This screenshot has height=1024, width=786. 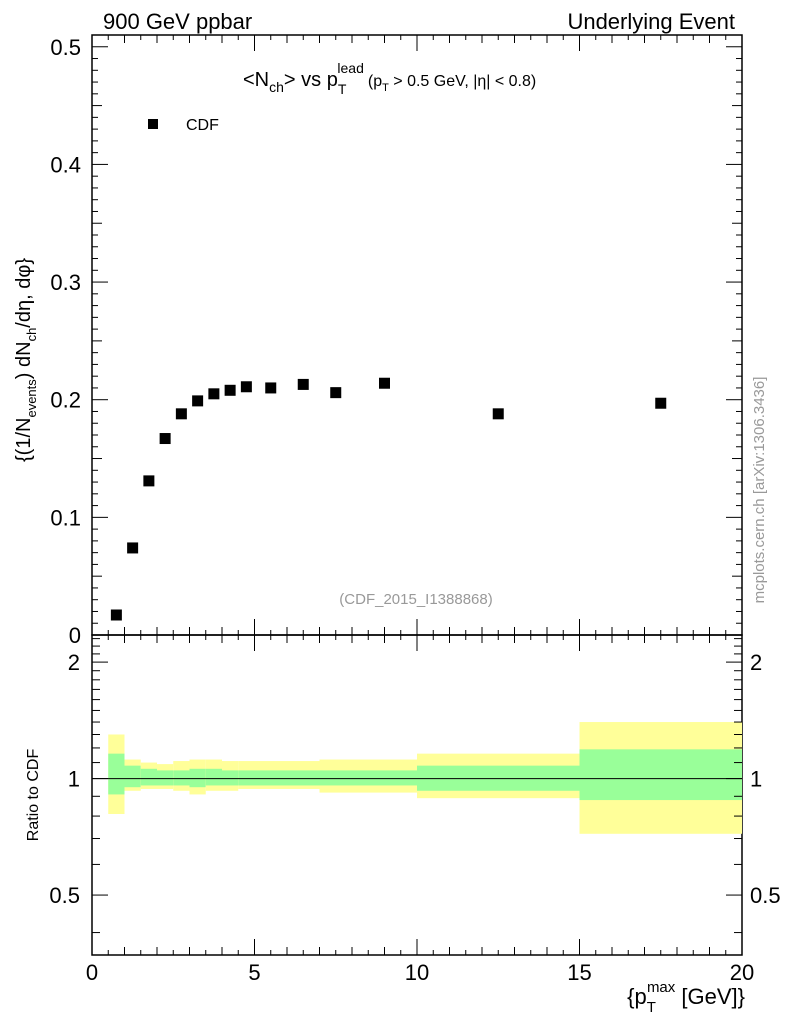 What do you see at coordinates (759, 490) in the screenshot?
I see `side-label: mcplots.cern.ch [arXiv:1306.3436]` at bounding box center [759, 490].